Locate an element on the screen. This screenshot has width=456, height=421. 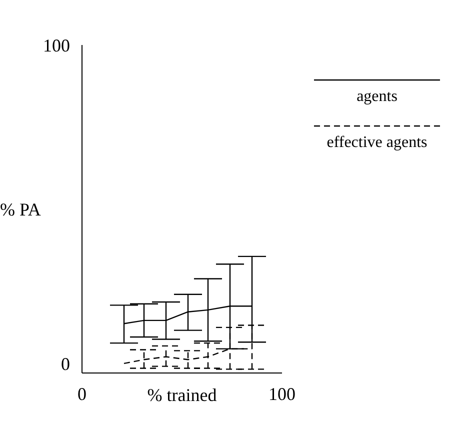
text: effective agents is located at coordinates (377, 143).